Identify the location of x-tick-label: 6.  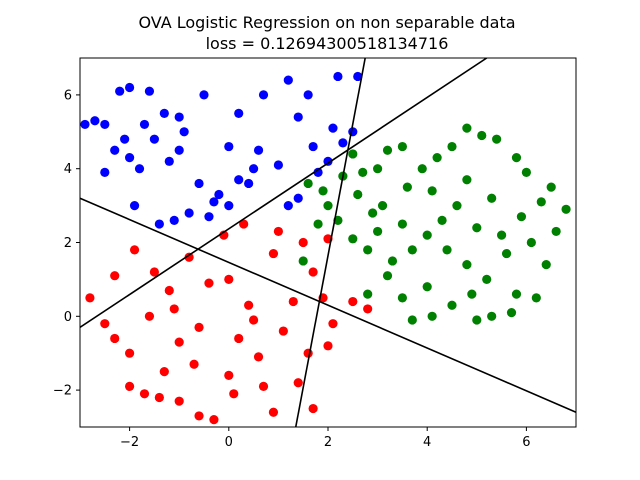
(526, 442).